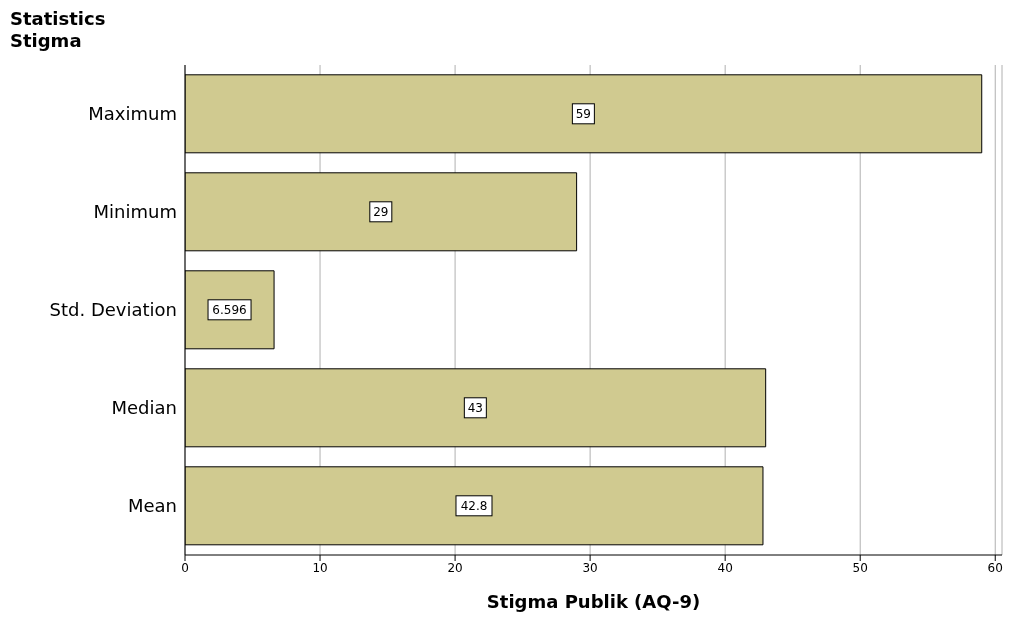  What do you see at coordinates (144, 408) in the screenshot?
I see `y-tick-label: Median` at bounding box center [144, 408].